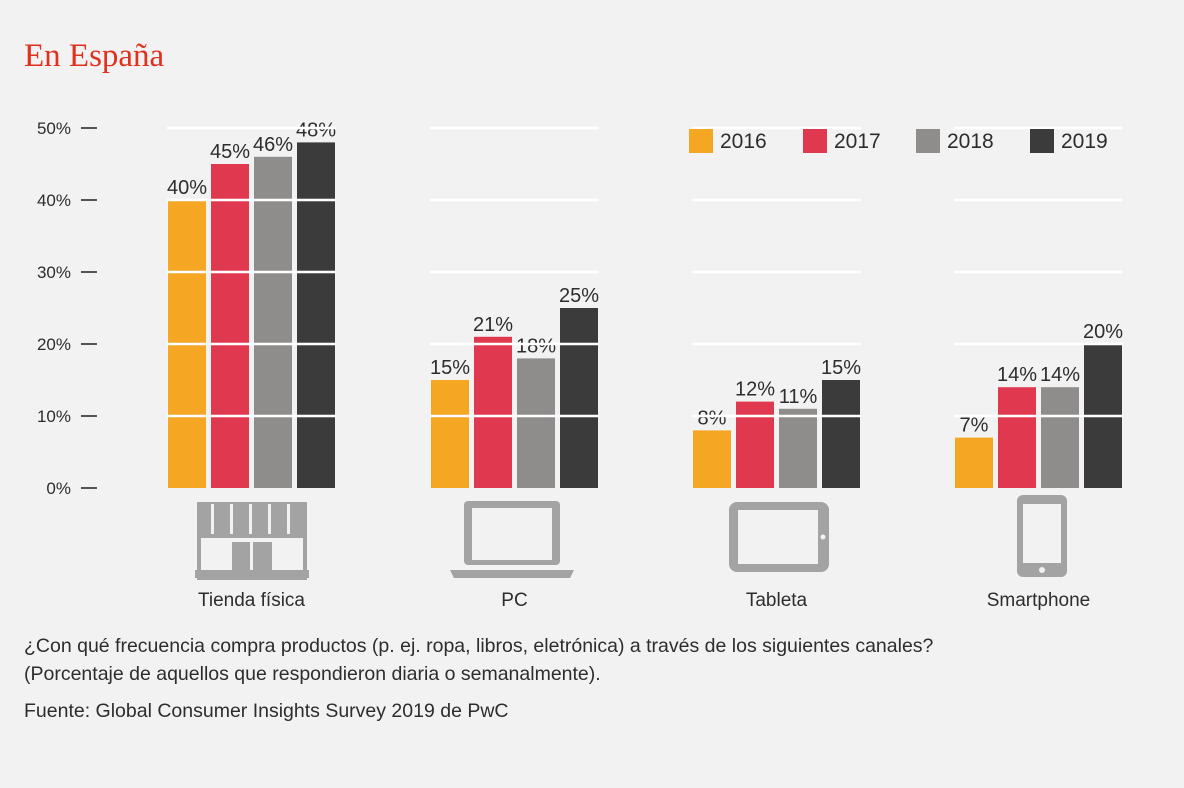 The width and height of the screenshot is (1184, 788). Describe the element at coordinates (536, 346) in the screenshot. I see `value-label: 18%` at that location.